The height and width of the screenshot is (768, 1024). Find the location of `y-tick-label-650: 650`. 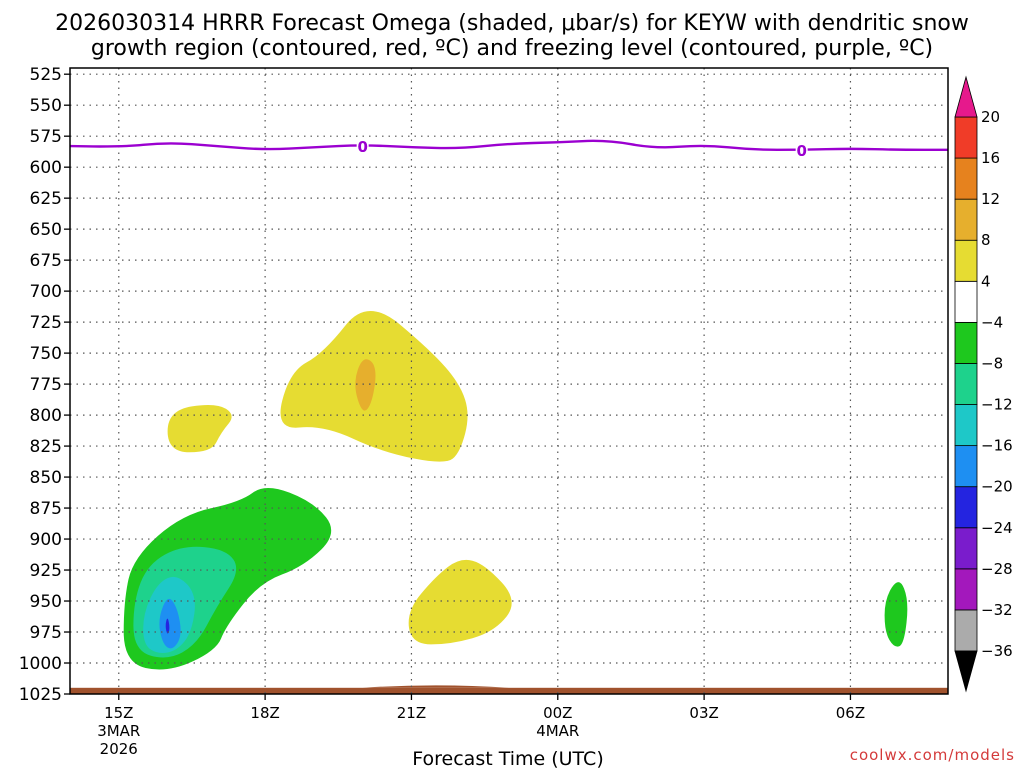

y-tick-label-650: 650 is located at coordinates (46, 230).